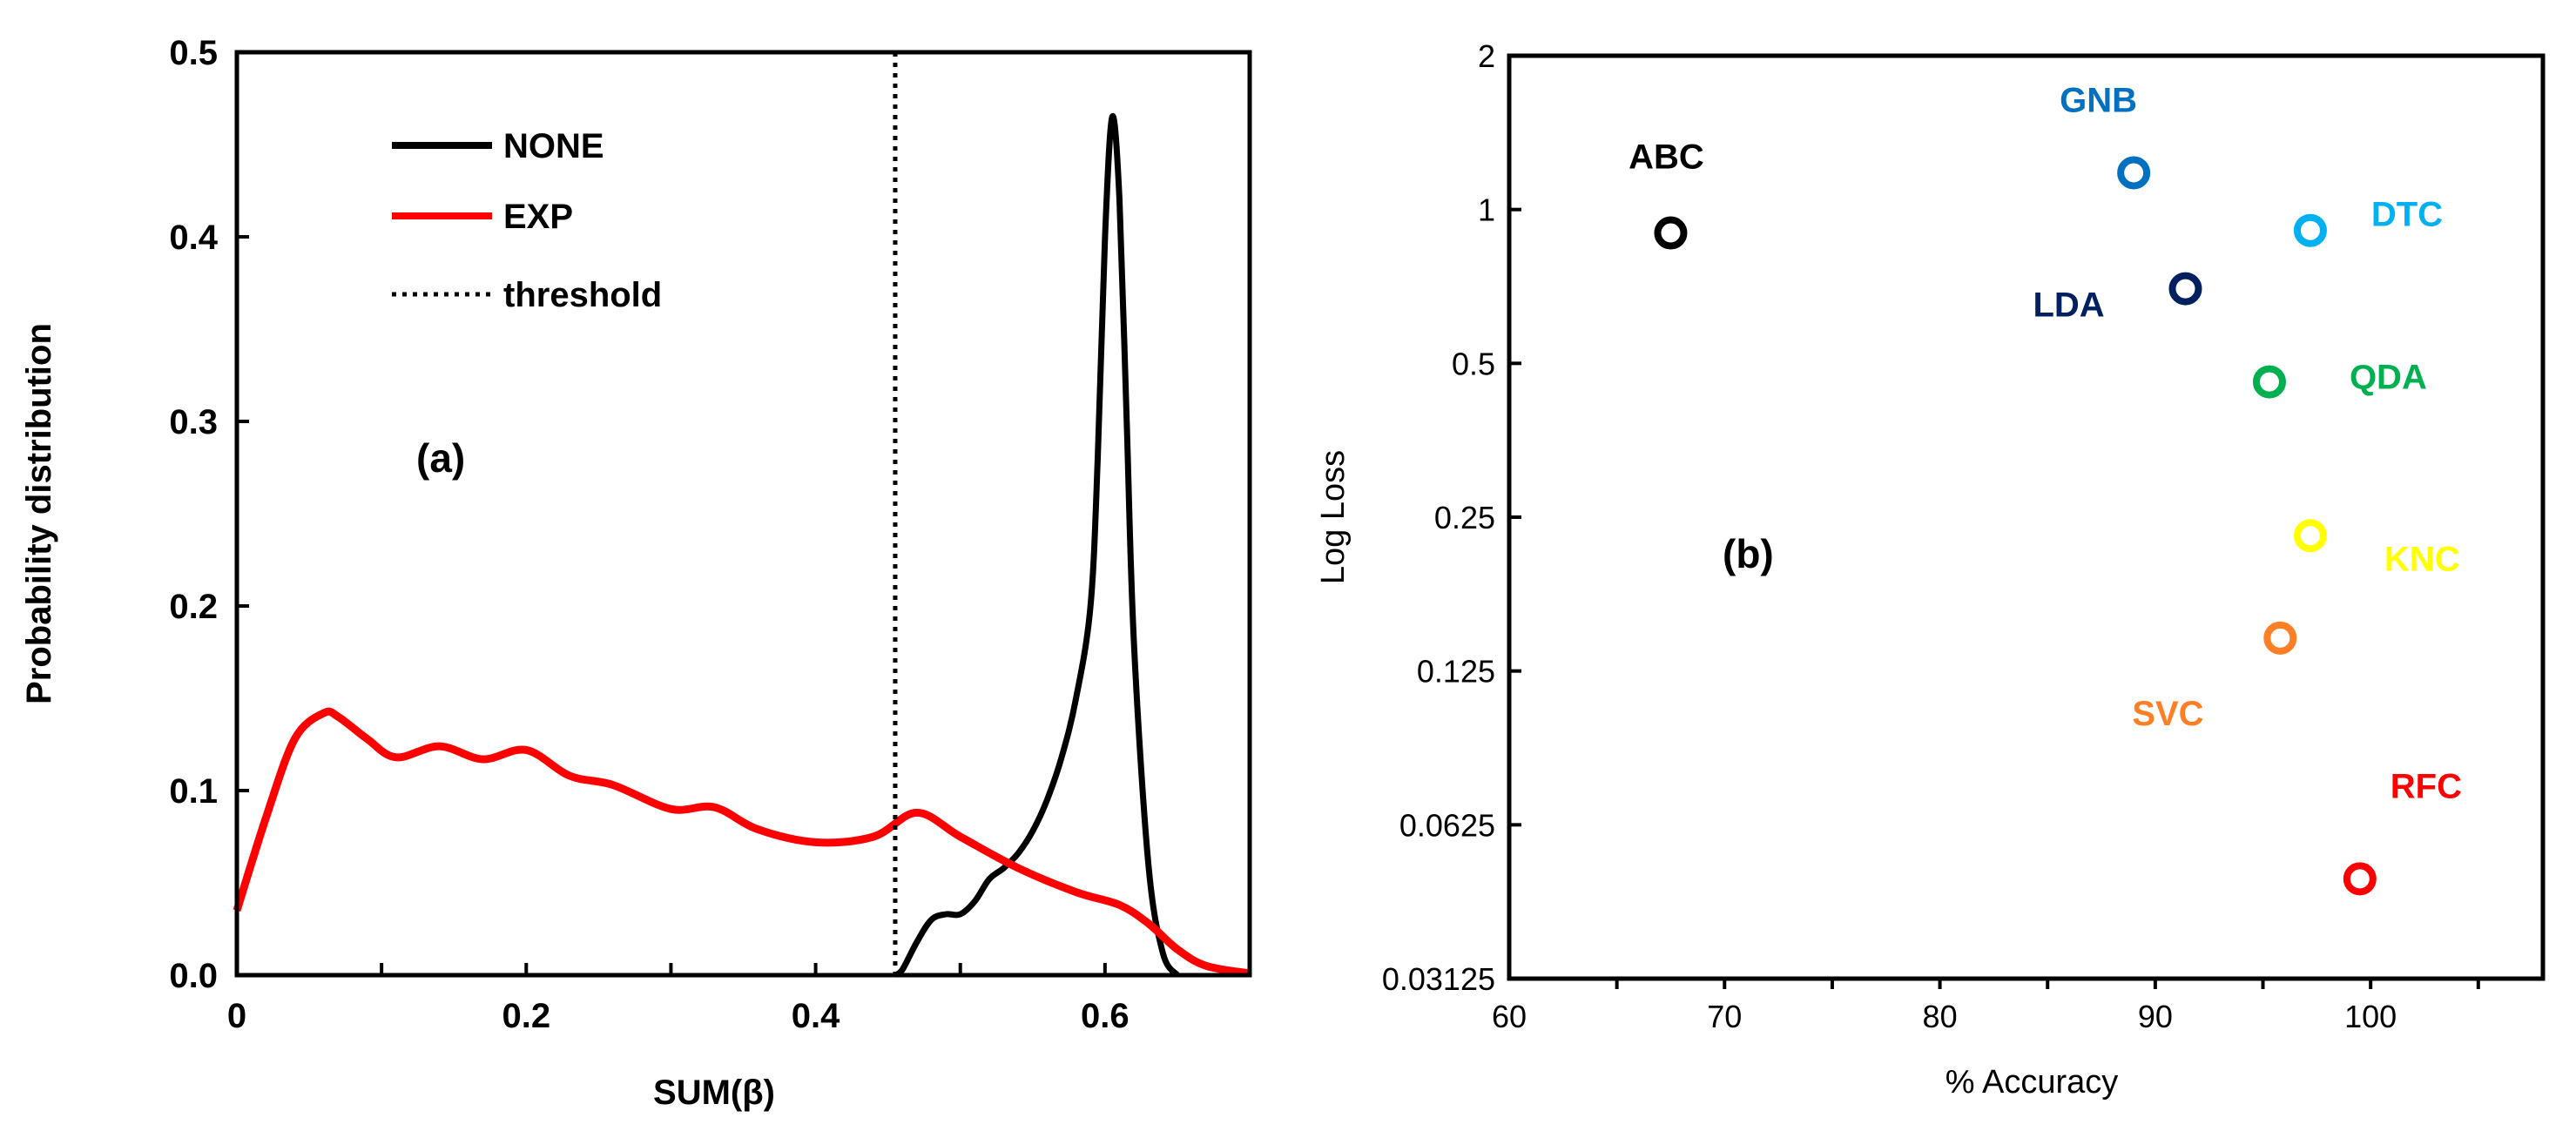 Image resolution: width=2576 pixels, height=1131 pixels. What do you see at coordinates (193, 238) in the screenshot?
I see `y-tick-label: 0.4` at bounding box center [193, 238].